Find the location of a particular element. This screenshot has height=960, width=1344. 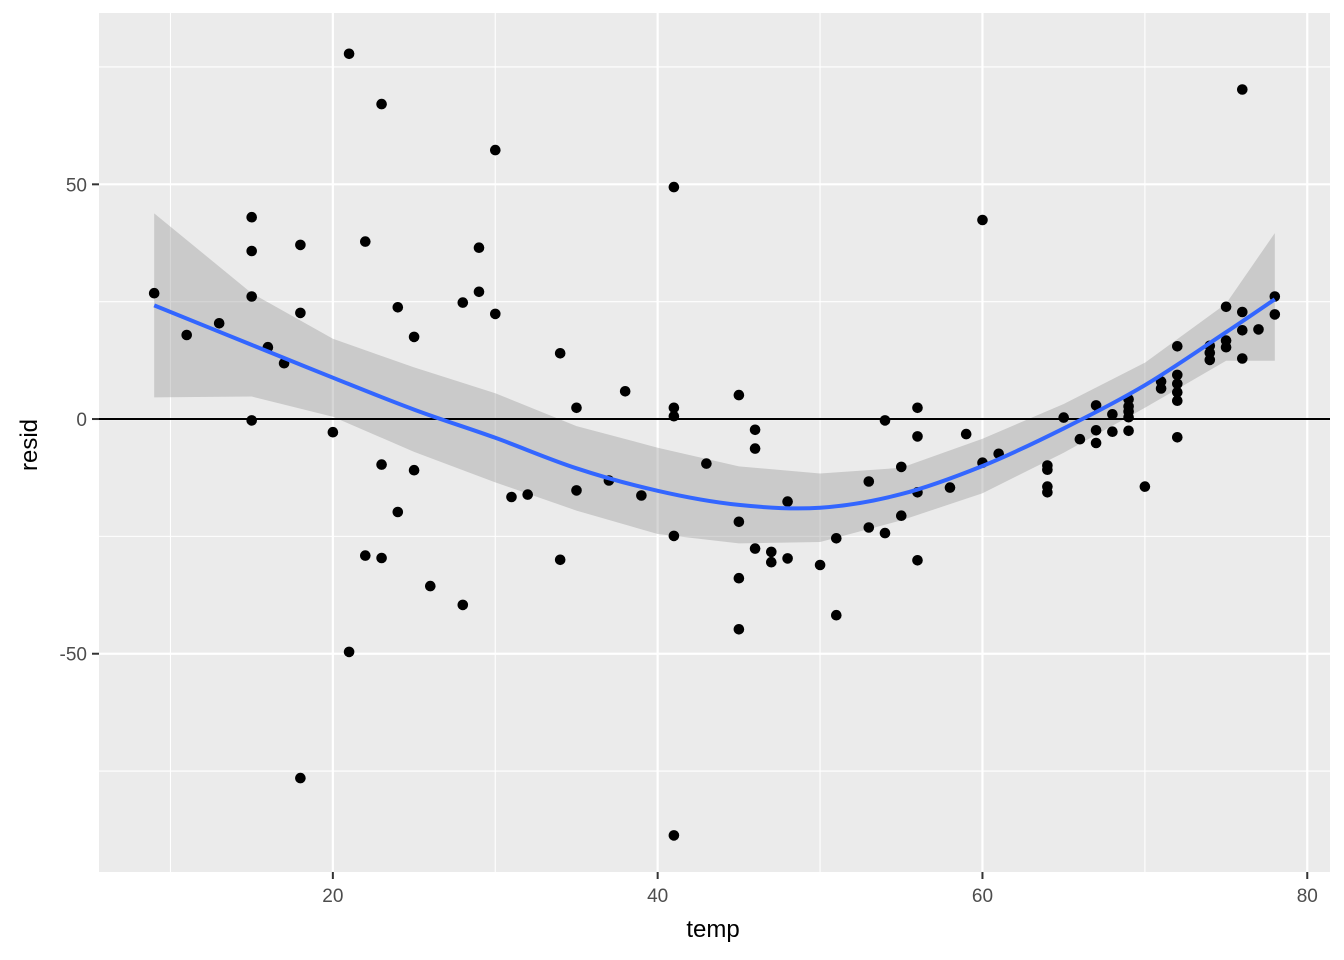

x-axis-ticks: 20 40 60 80 is located at coordinates (820, 889).